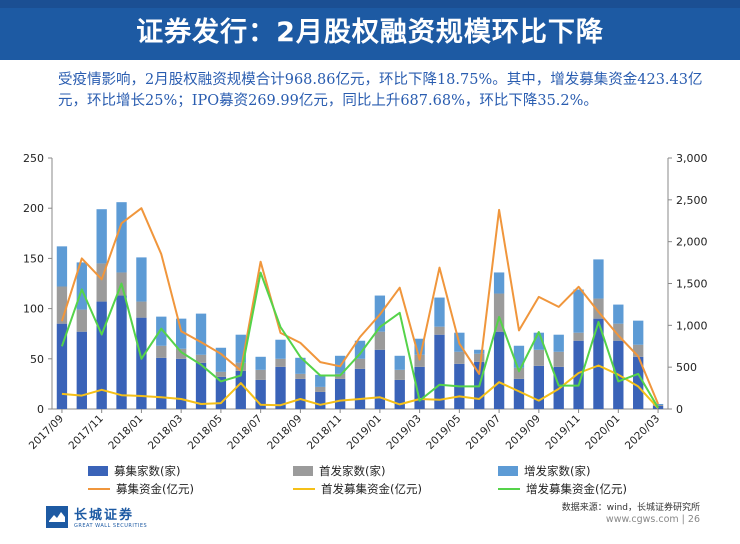  Describe the element at coordinates (562, 432) in the screenshot. I see `x-tick-label: 2019/11` at that location.